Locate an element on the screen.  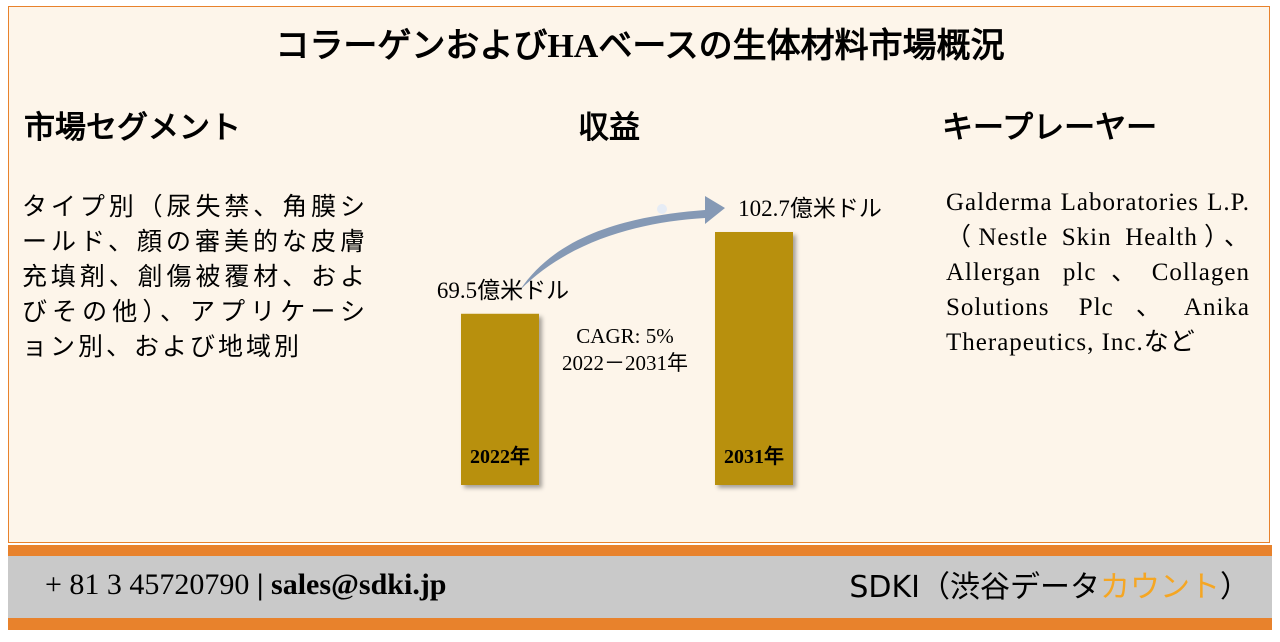
value-label: 102.7億米ドル is located at coordinates (810, 208).